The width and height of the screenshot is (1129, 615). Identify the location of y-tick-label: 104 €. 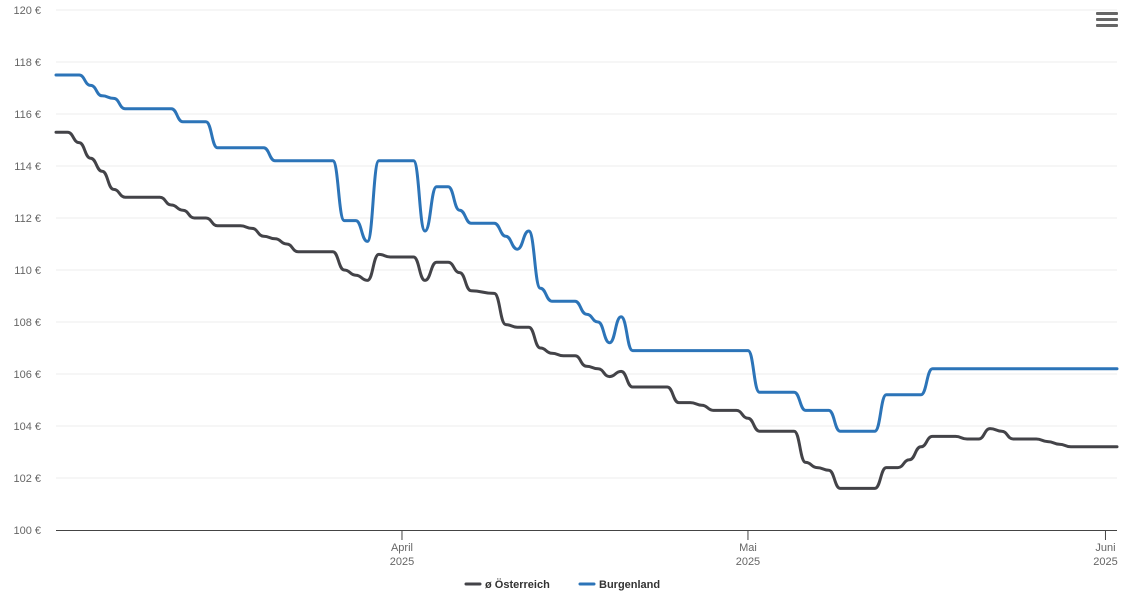
(27, 427).